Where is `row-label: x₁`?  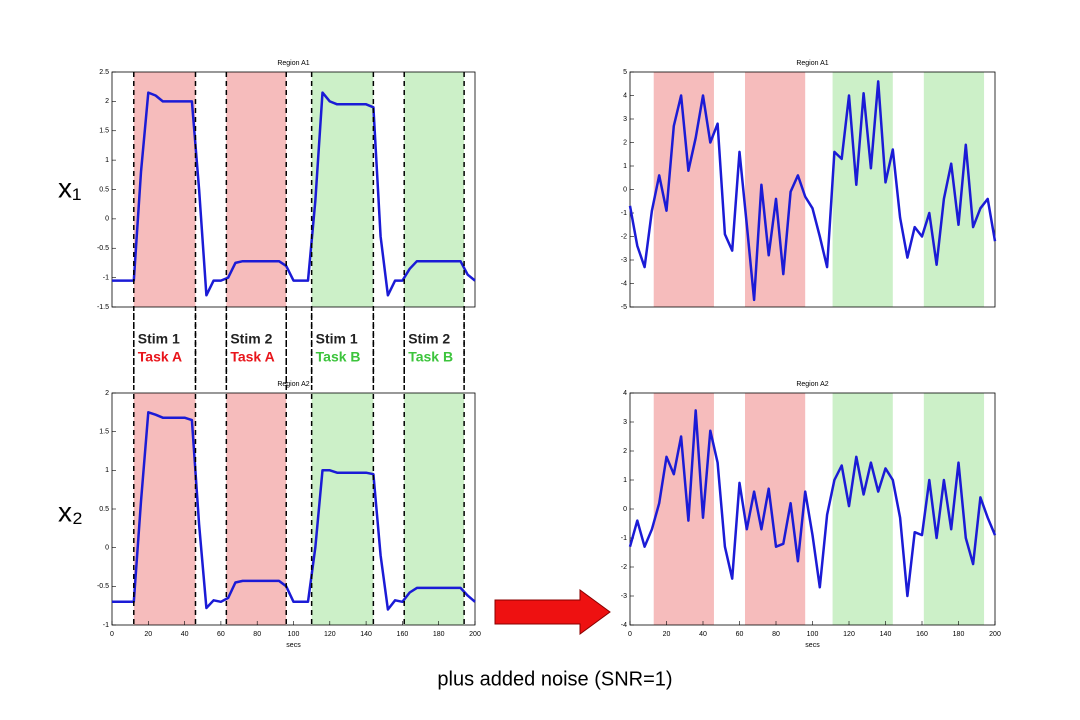 row-label: x₁ is located at coordinates (69, 187).